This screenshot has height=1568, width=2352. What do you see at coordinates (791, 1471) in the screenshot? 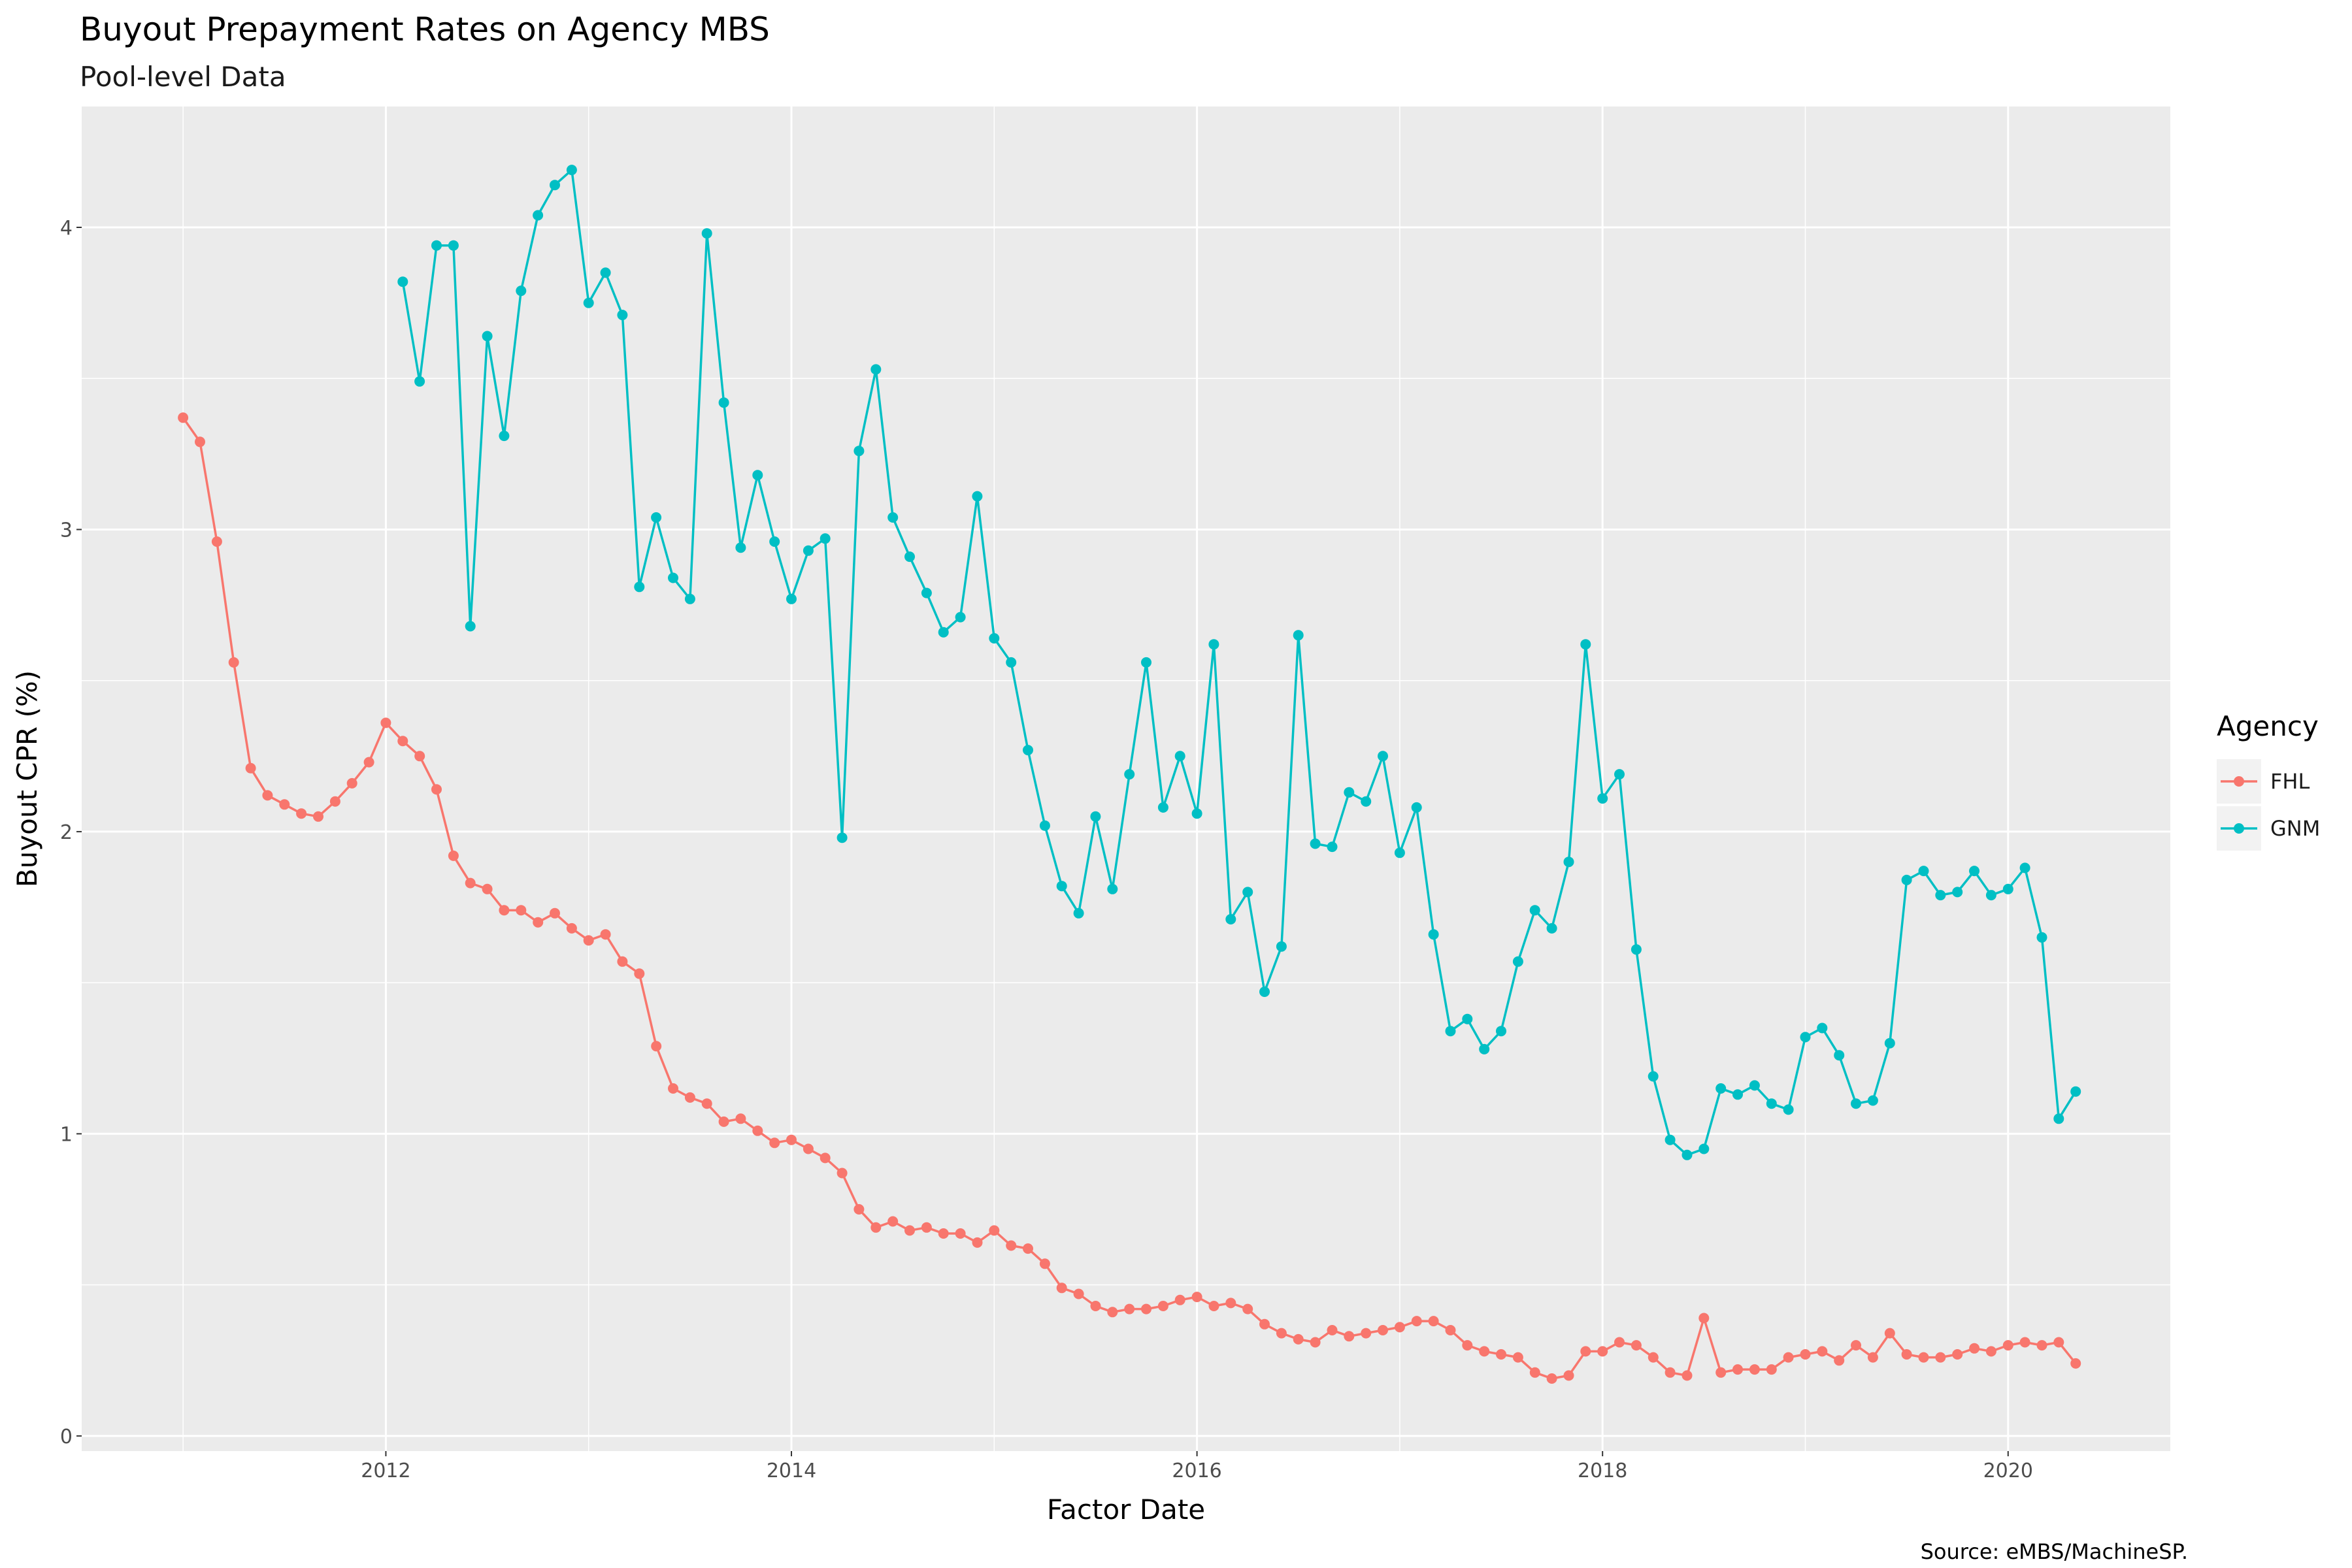
I see `x-tick-label: 2014` at bounding box center [791, 1471].